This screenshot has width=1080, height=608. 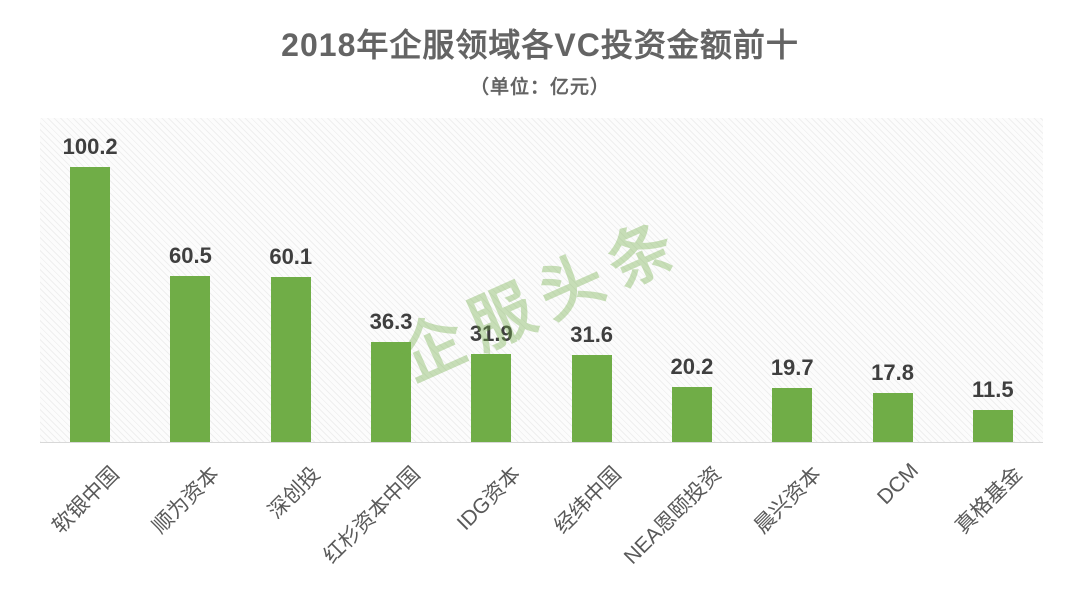 What do you see at coordinates (294, 493) in the screenshot?
I see `category-label: 深创投` at bounding box center [294, 493].